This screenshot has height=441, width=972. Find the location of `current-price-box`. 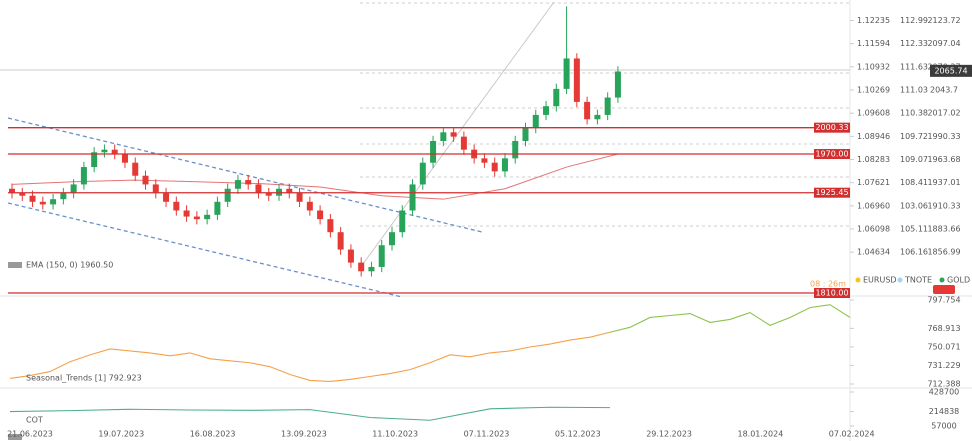

current-price-box is located at coordinates (951, 70).